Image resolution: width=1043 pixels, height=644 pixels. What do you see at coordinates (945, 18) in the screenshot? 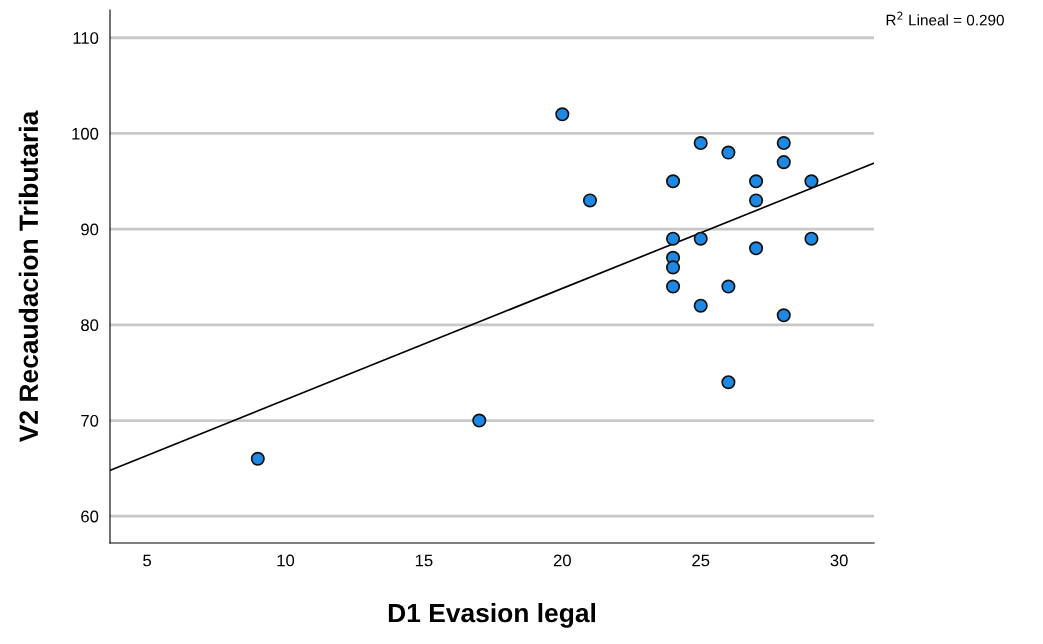
I see `text: R$^{2}$ Lineal = 0.290` at bounding box center [945, 18].